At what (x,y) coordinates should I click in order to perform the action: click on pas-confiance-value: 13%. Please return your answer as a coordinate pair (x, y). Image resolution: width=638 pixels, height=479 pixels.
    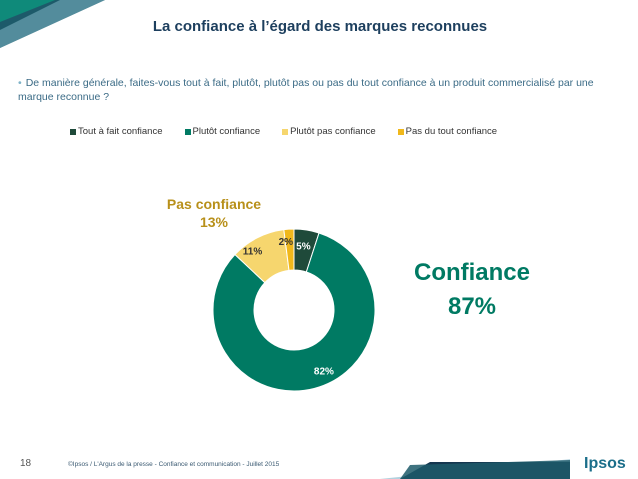
    Looking at the image, I should click on (214, 222).